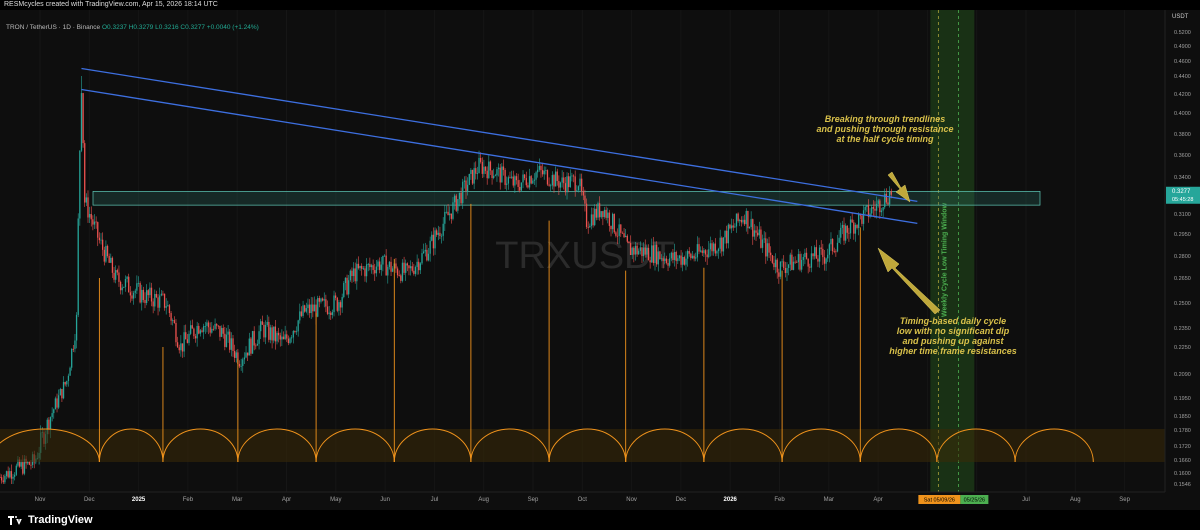 The height and width of the screenshot is (530, 1200). Describe the element at coordinates (939, 501) in the screenshot. I see `window-start-date: Sat 05/09/26` at that location.